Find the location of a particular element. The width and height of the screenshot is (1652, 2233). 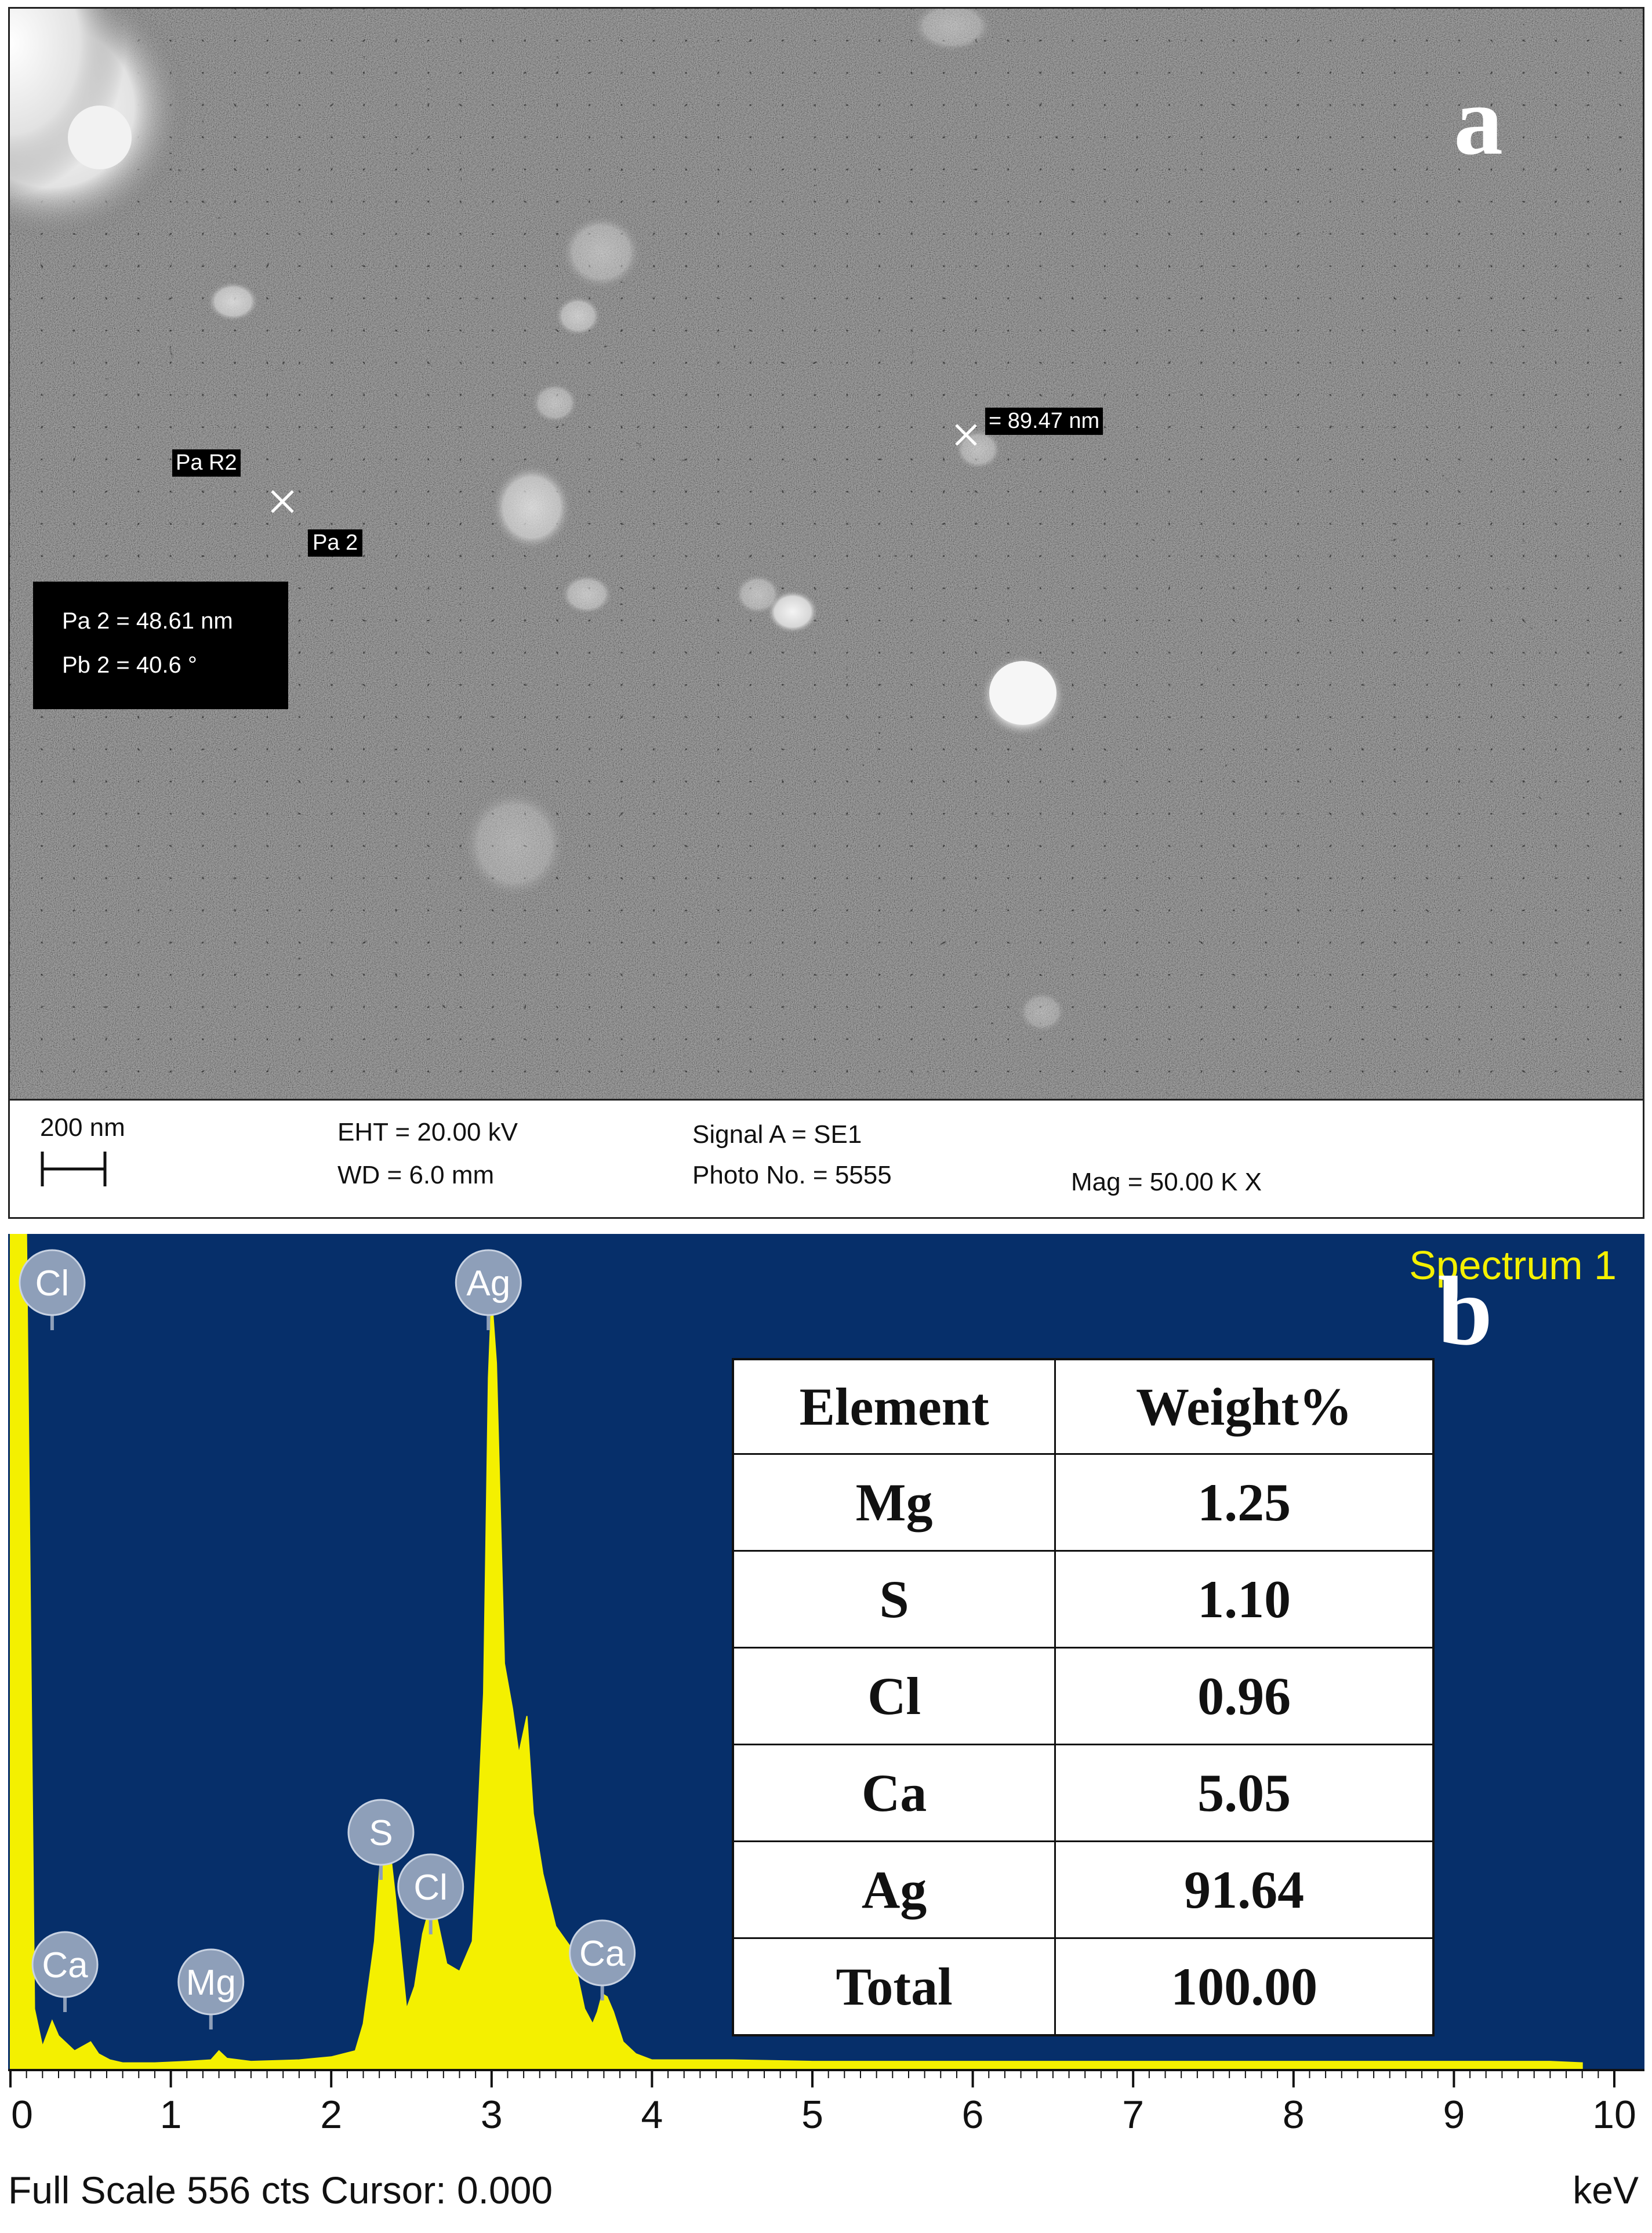

table-cell-element: Ag is located at coordinates (894, 1889).